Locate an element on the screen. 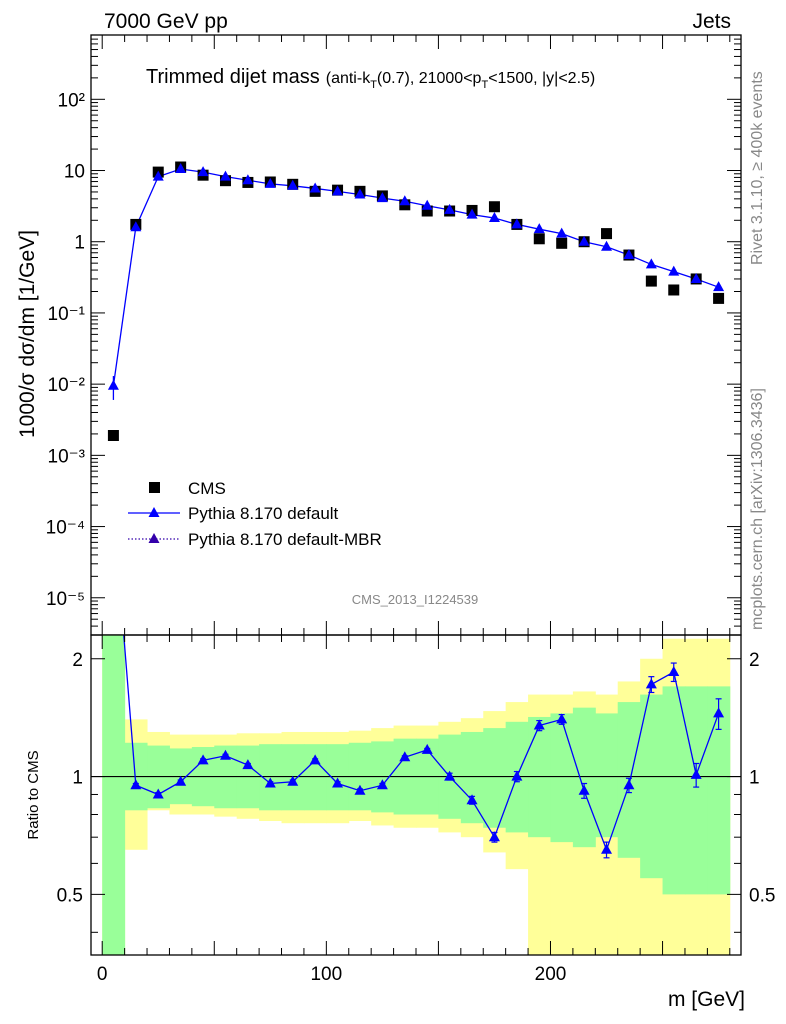 This screenshot has height=1024, width=786. y-tick-label: 10² is located at coordinates (71, 100).